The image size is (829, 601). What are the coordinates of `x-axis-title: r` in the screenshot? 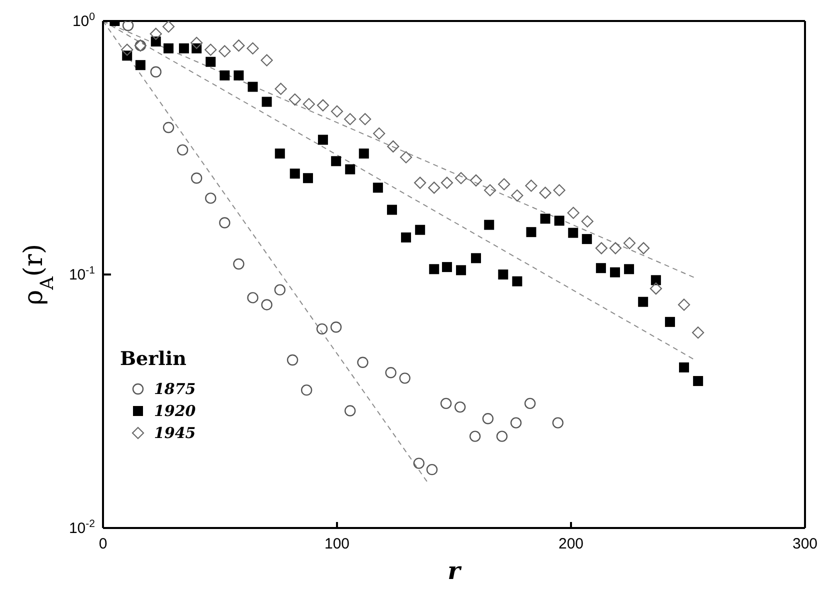 It's located at (455, 570).